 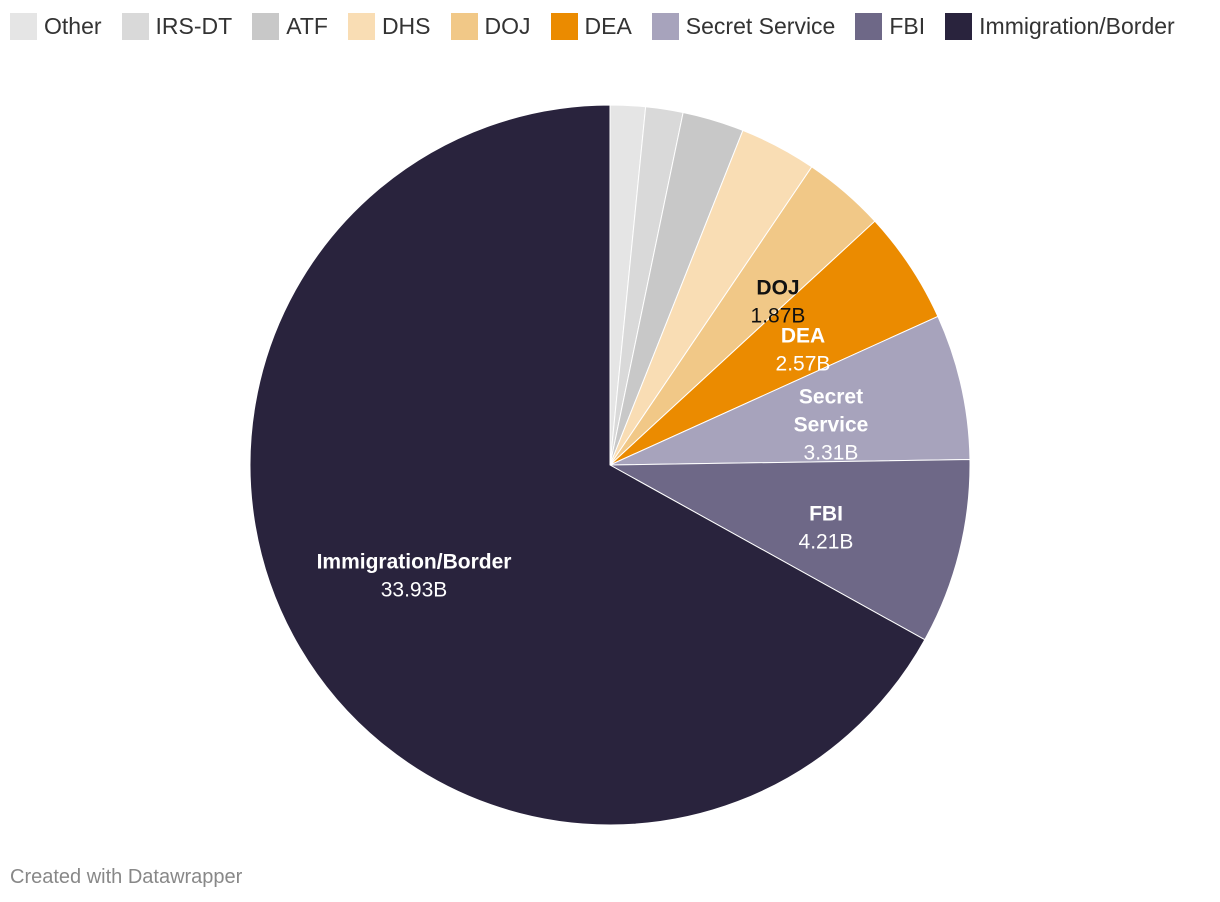 I want to click on pie-slice-fbi, so click(x=789, y=550).